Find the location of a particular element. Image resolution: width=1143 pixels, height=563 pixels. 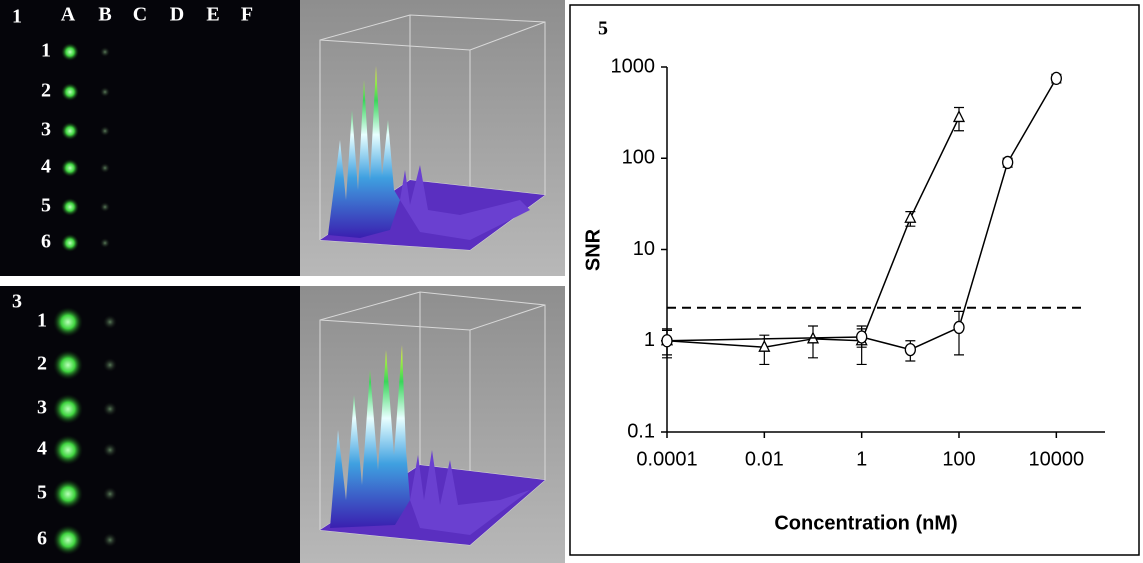

y-tick-label: 0.1 is located at coordinates (641, 431).